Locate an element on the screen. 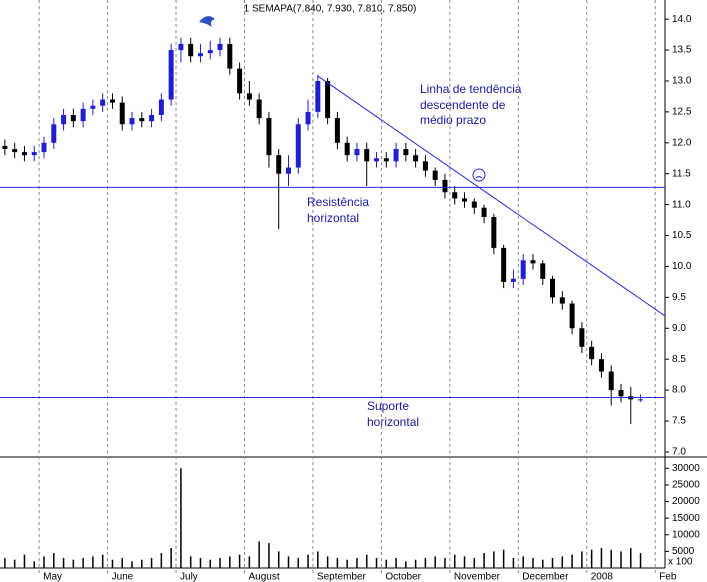  x-tick-label: May is located at coordinates (52, 577).